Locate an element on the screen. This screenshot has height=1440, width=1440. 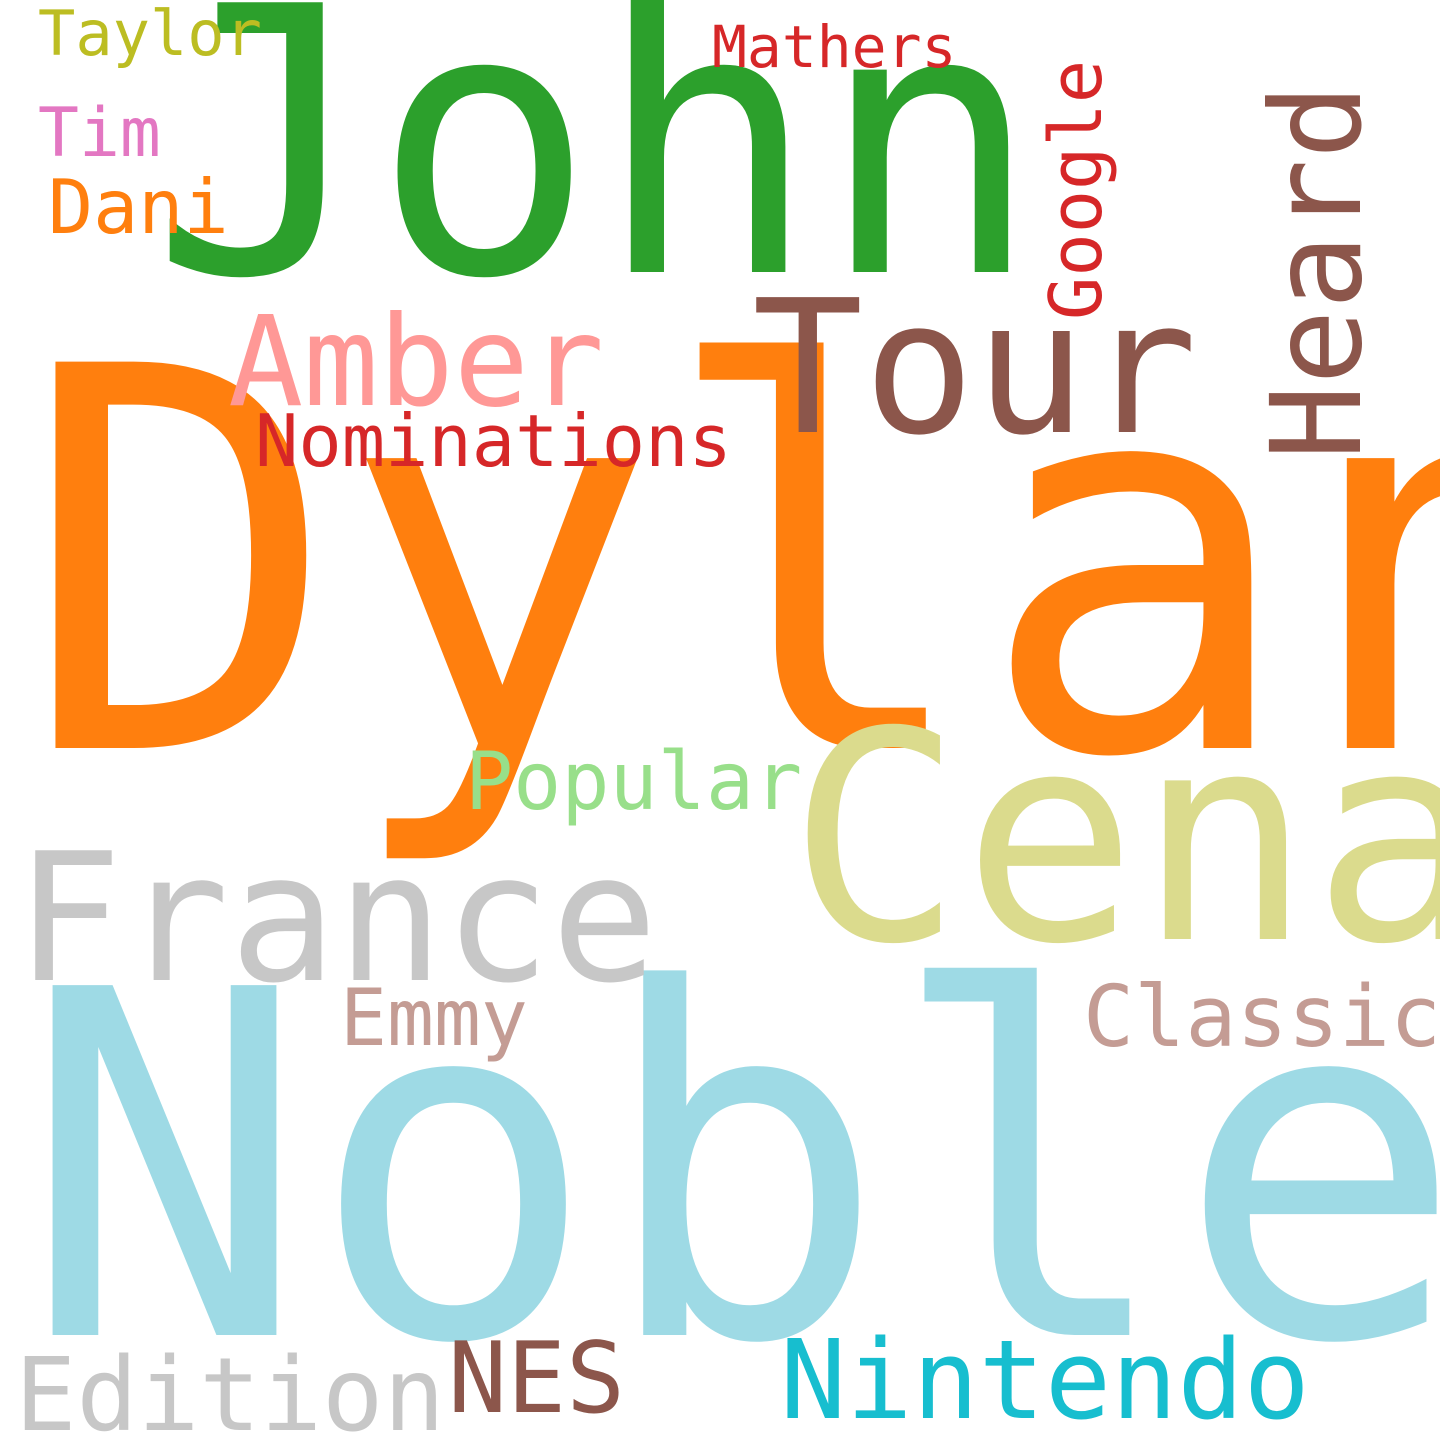
word-nintendo: Nintendo is located at coordinates (1045, 1378).